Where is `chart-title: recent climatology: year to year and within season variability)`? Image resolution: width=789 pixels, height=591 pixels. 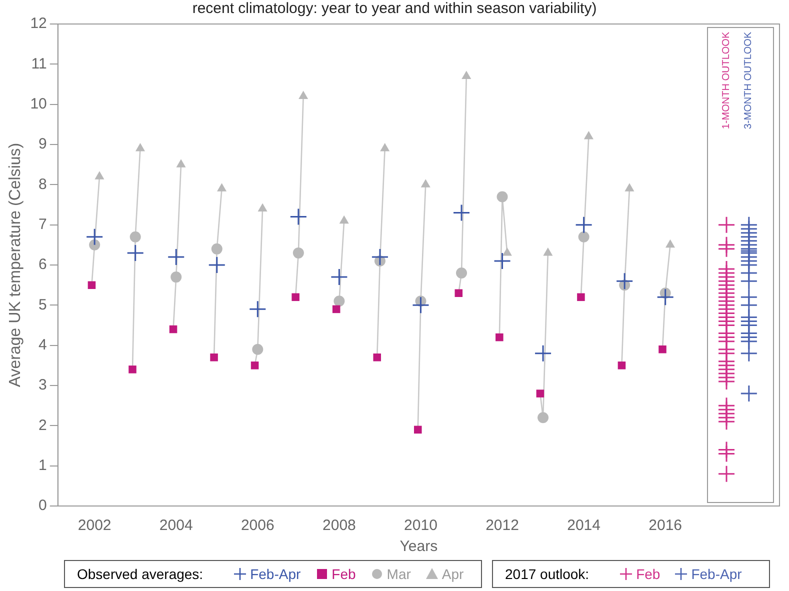 chart-title: recent climatology: year to year and within season variability) is located at coordinates (394, 9).